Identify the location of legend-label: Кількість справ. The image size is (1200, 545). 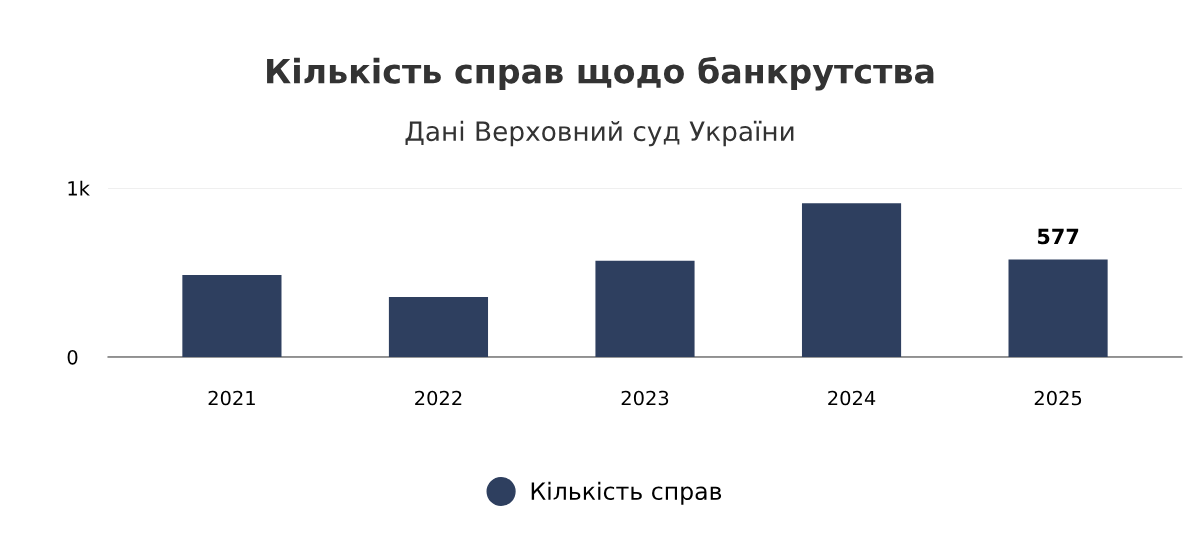
(626, 493).